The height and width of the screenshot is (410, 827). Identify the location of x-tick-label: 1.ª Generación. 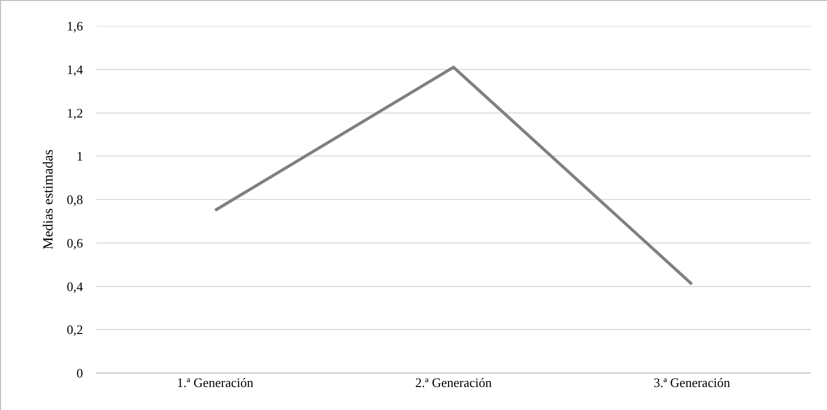
(215, 382).